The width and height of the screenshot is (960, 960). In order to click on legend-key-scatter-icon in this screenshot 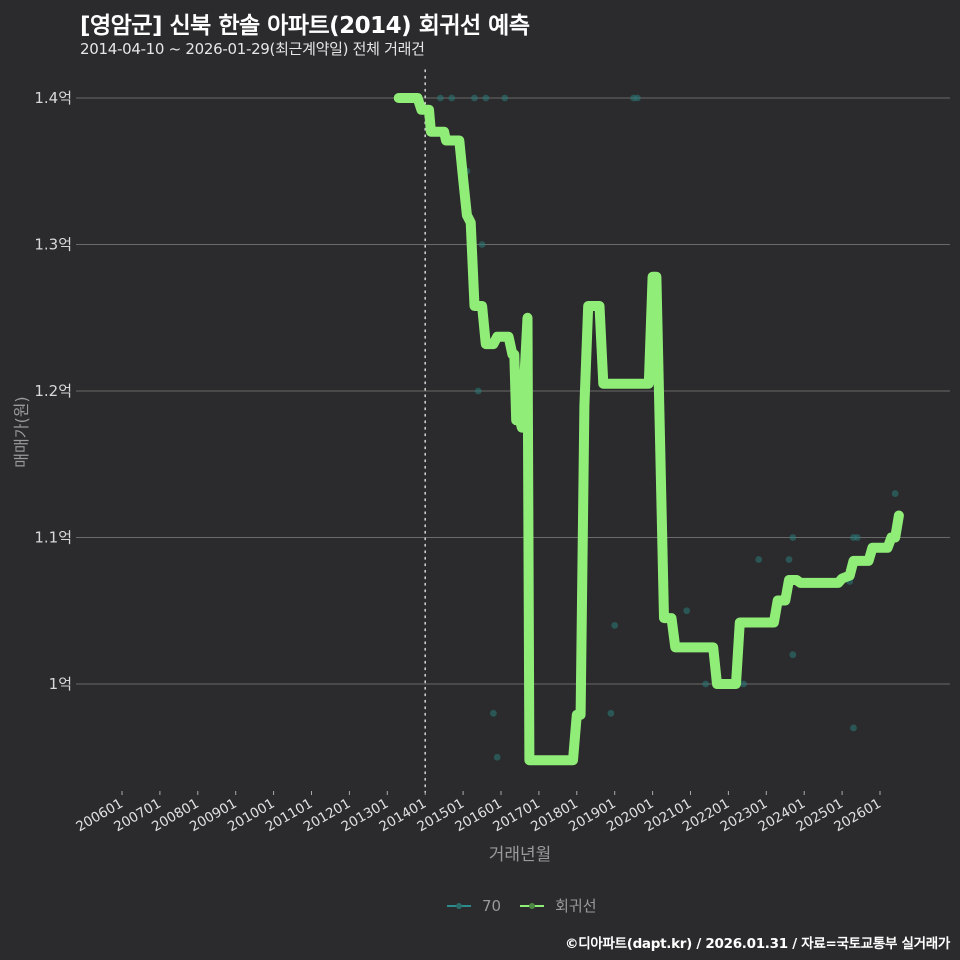, I will do `click(459, 906)`.